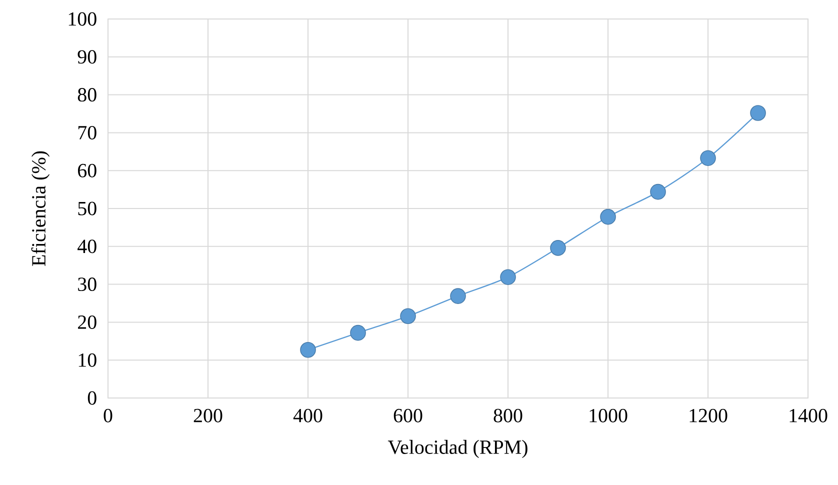 The height and width of the screenshot is (485, 838). Describe the element at coordinates (87, 247) in the screenshot. I see `y-tick-label: 40` at that location.